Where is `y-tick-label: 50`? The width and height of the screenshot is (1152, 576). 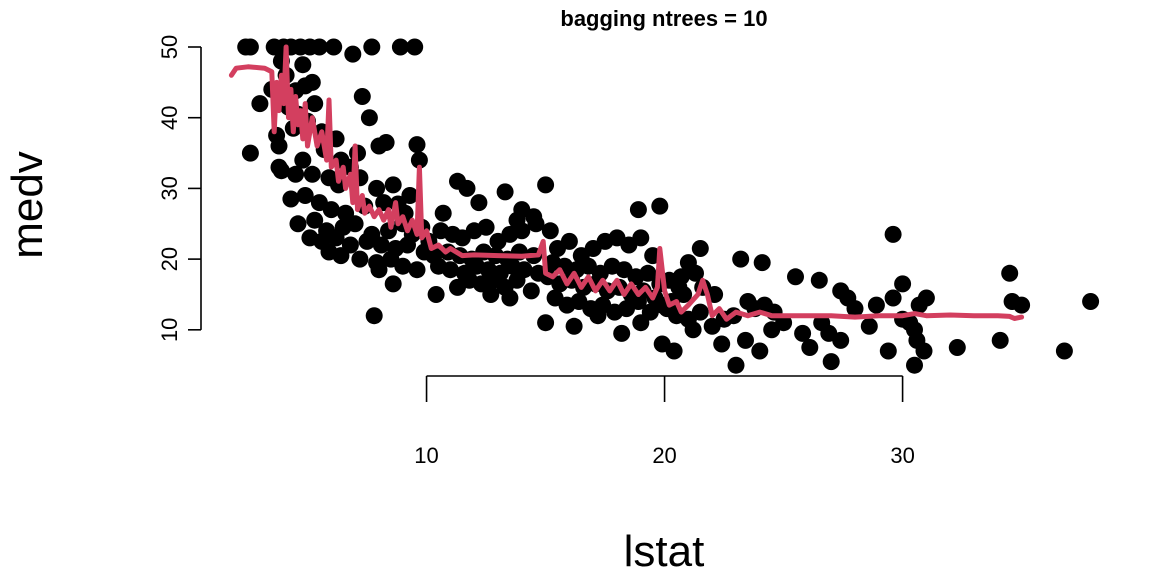
y-tick-label: 50 is located at coordinates (169, 47).